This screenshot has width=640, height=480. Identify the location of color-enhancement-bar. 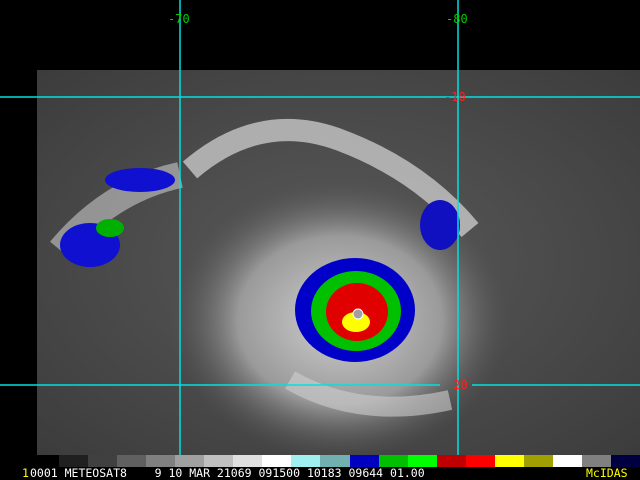
(335, 461).